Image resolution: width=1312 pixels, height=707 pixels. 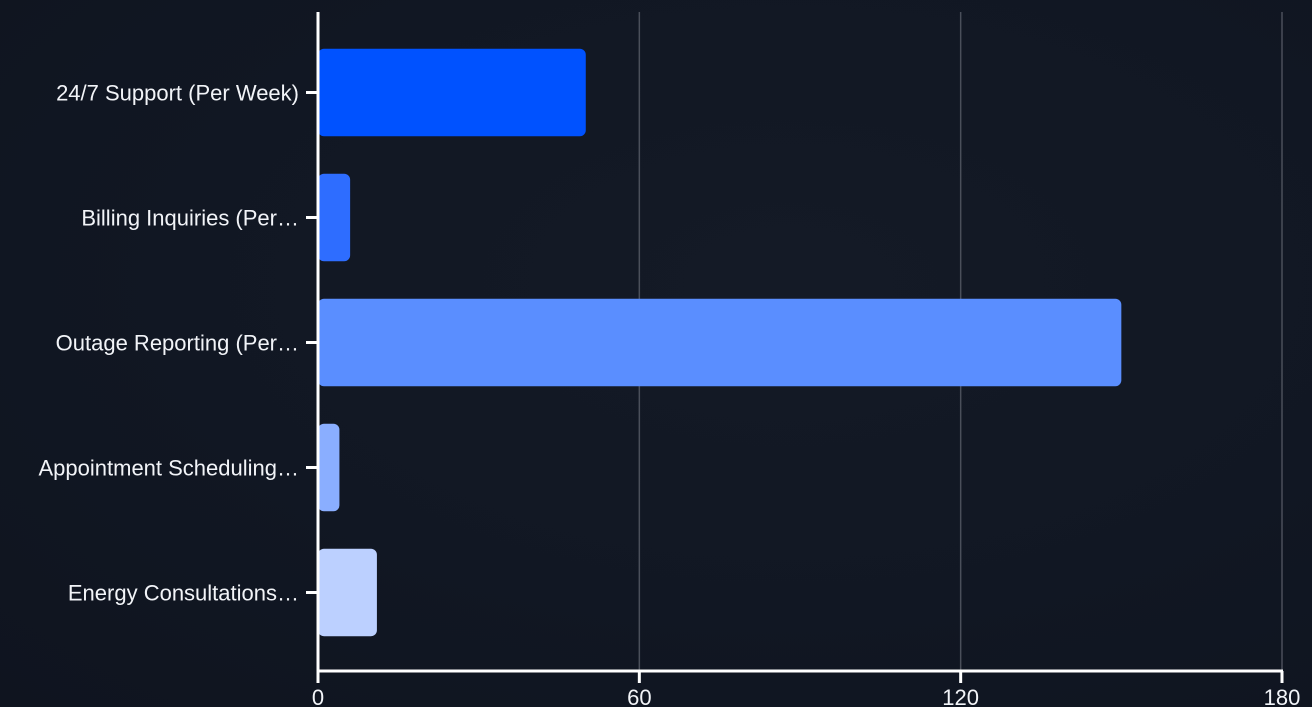 I want to click on x-tick-label: 180, so click(x=1282, y=696).